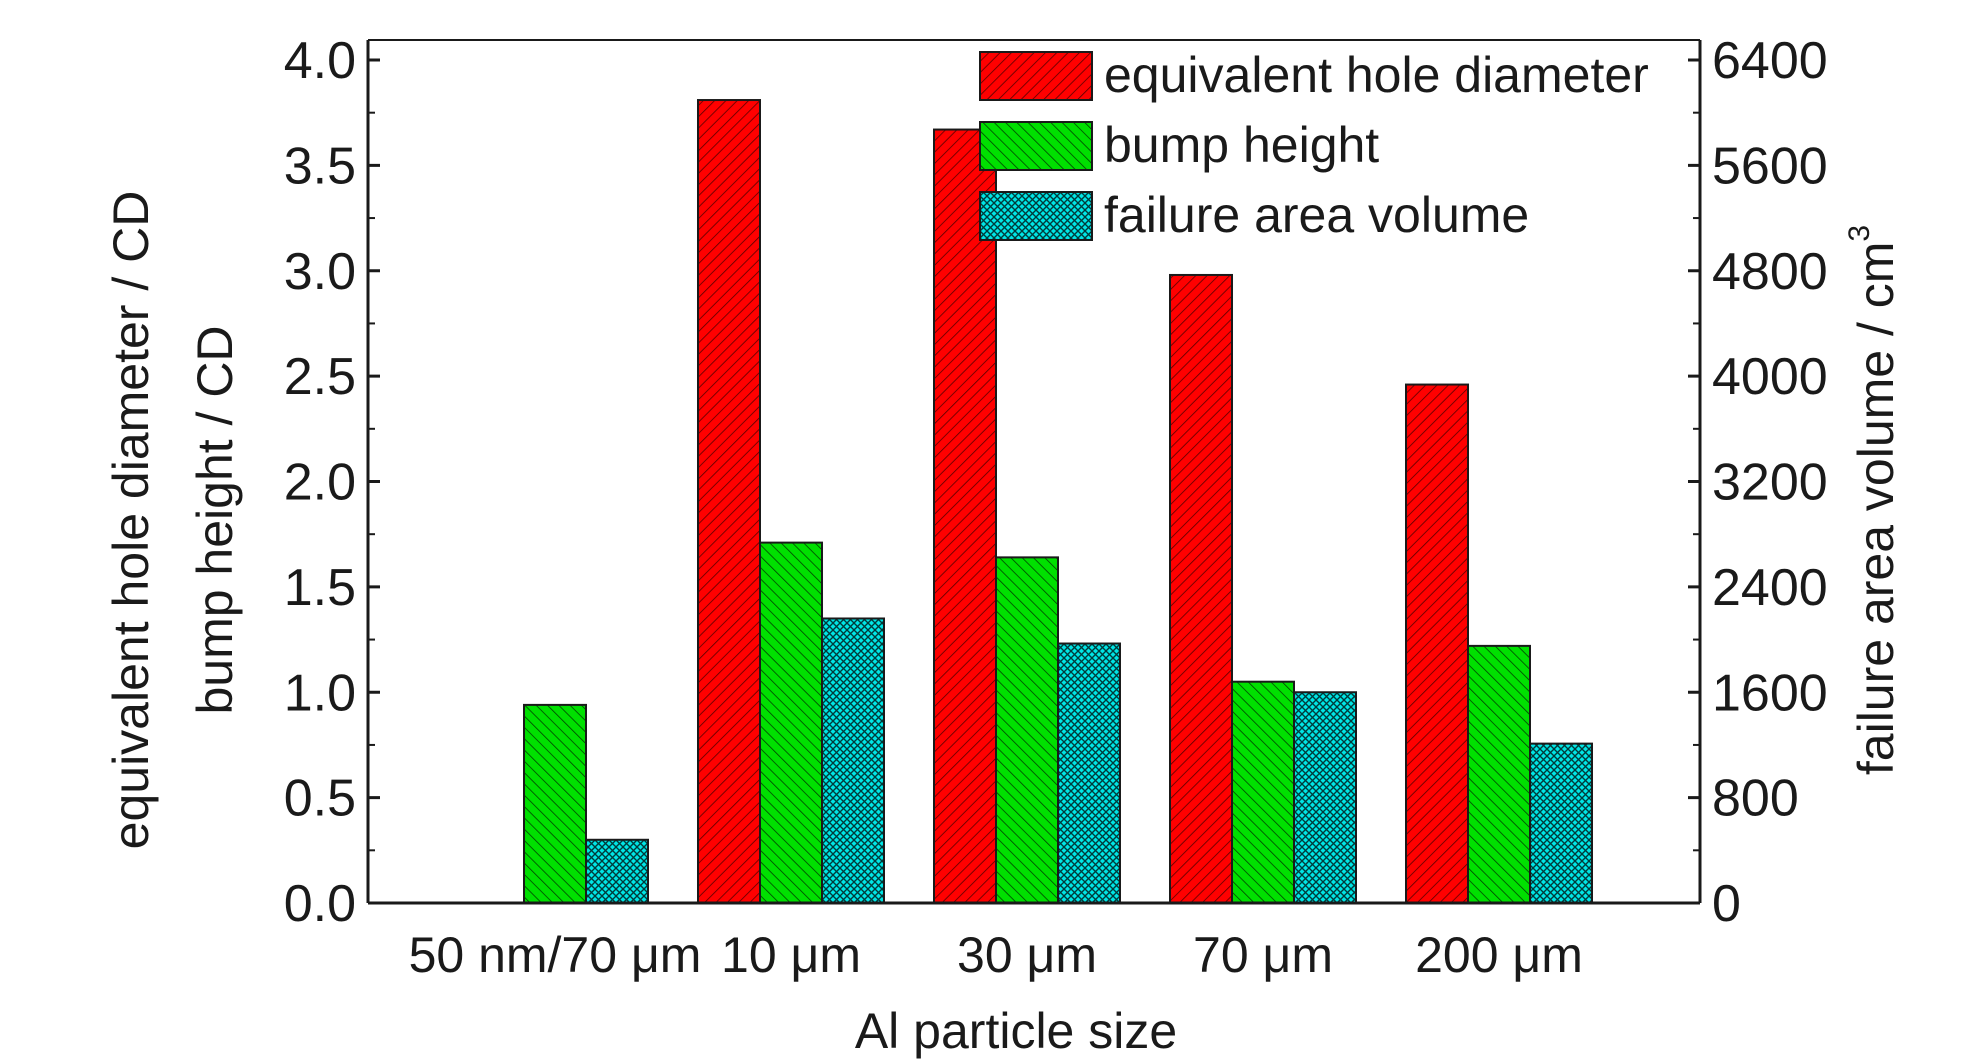 This screenshot has height=1063, width=1984. Describe the element at coordinates (555, 955) in the screenshot. I see `category-label: 50 nm/70 μm` at that location.